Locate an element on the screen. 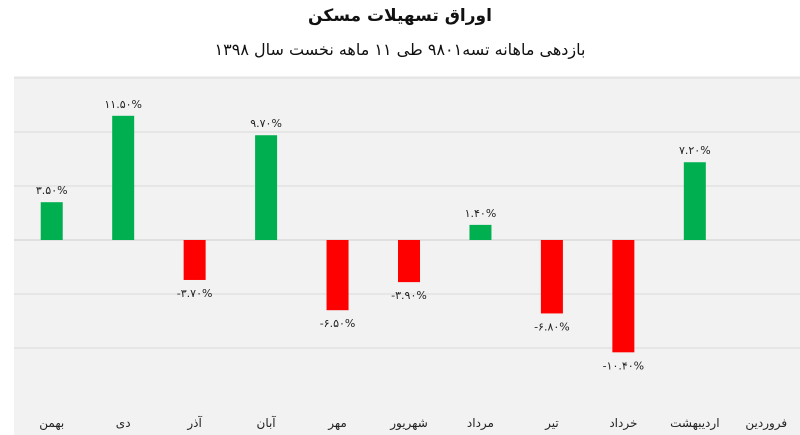 This screenshot has width=800, height=435. x-tick-label: آذر is located at coordinates (194, 423).